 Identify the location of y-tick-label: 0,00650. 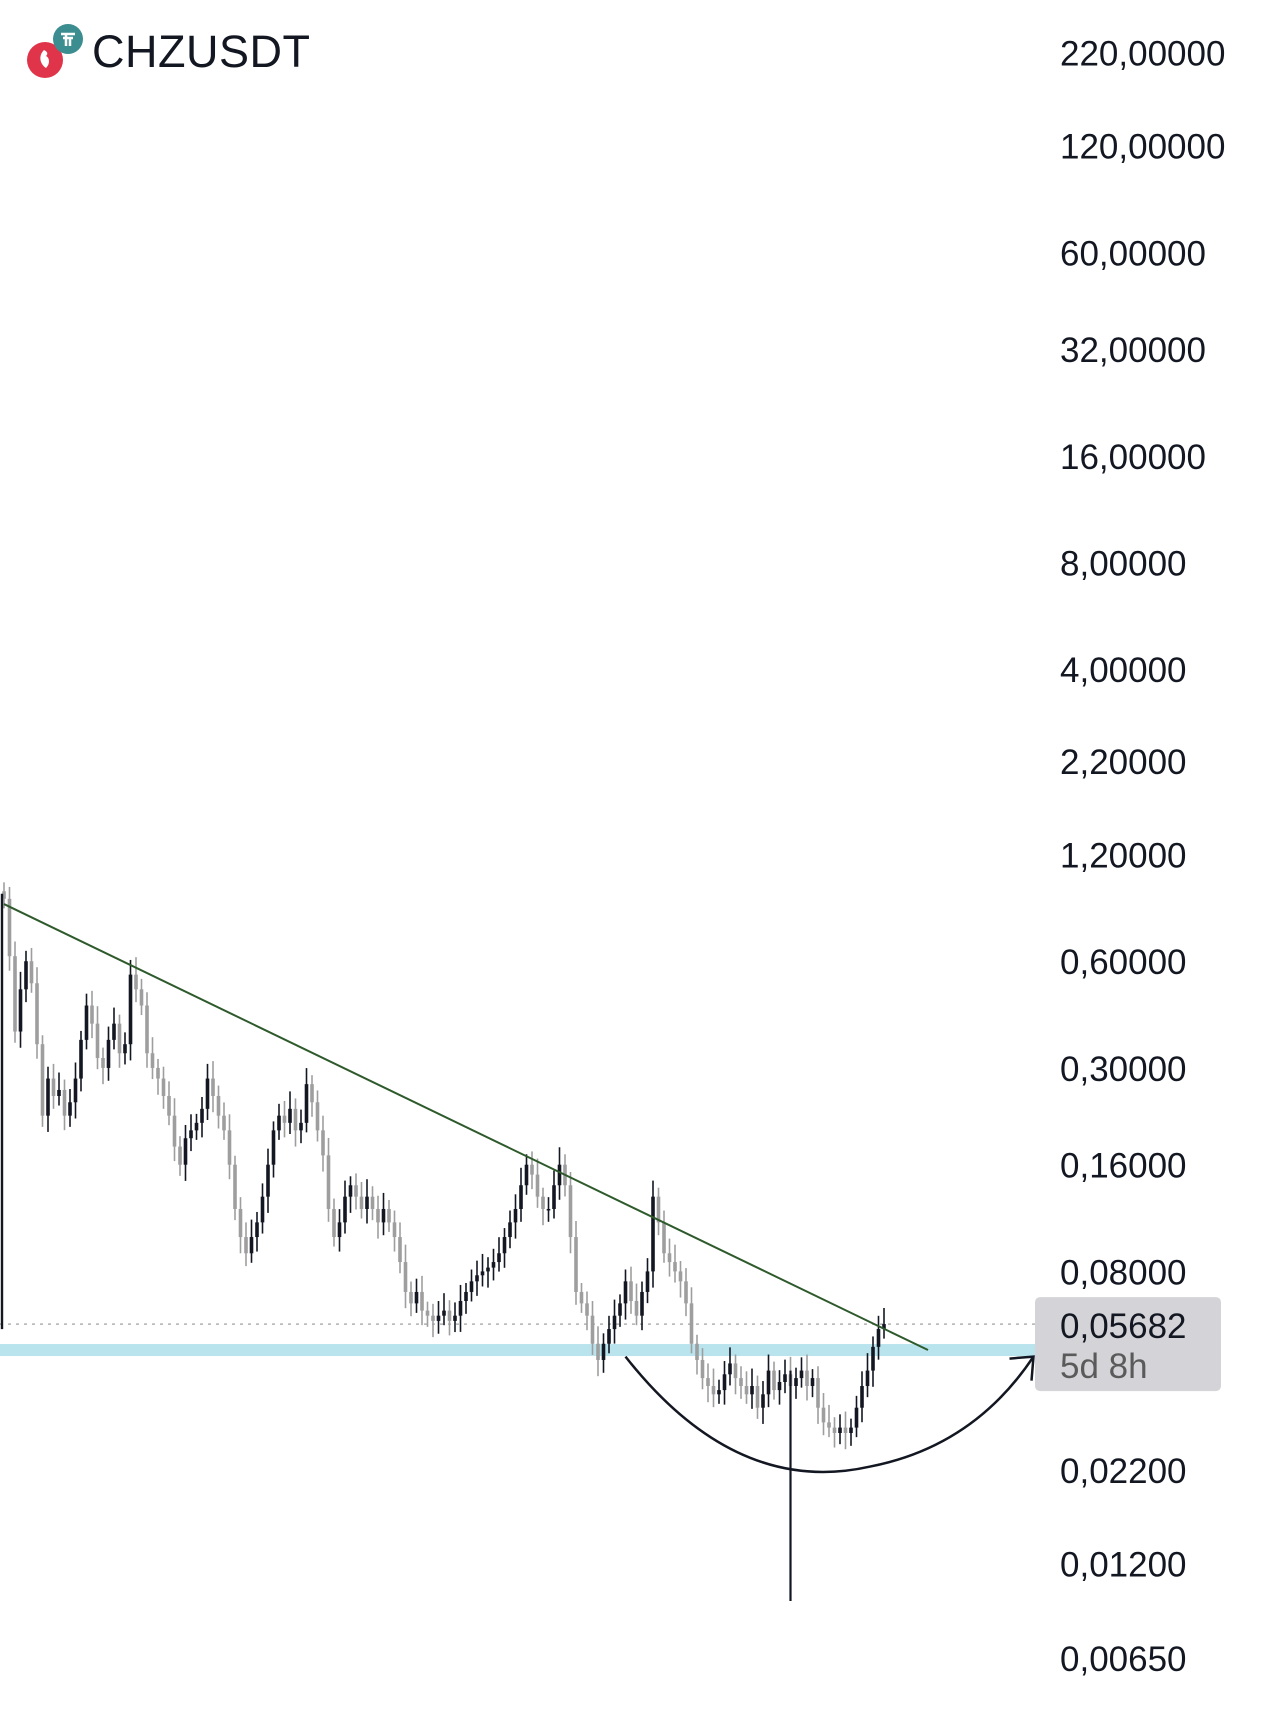
(1123, 1659).